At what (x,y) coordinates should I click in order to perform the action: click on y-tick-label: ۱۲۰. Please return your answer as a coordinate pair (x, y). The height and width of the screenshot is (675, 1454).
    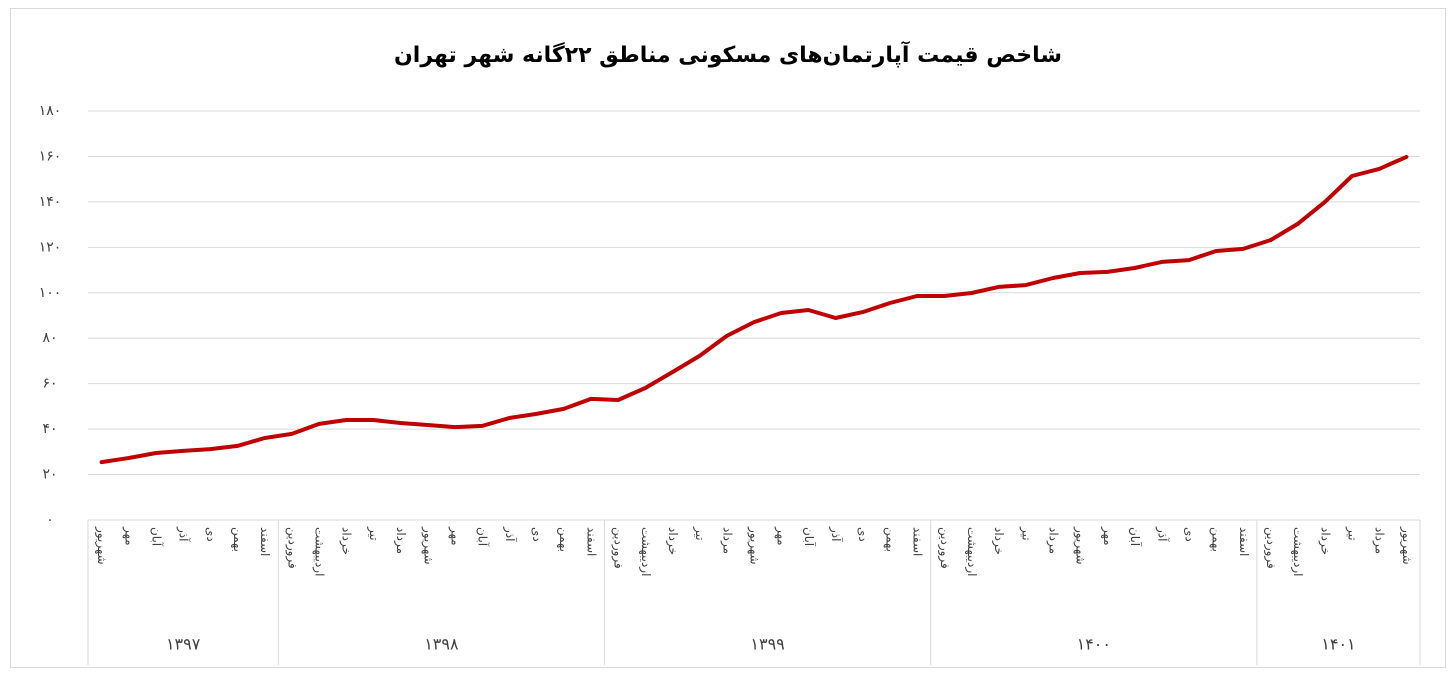
    Looking at the image, I should click on (50, 247).